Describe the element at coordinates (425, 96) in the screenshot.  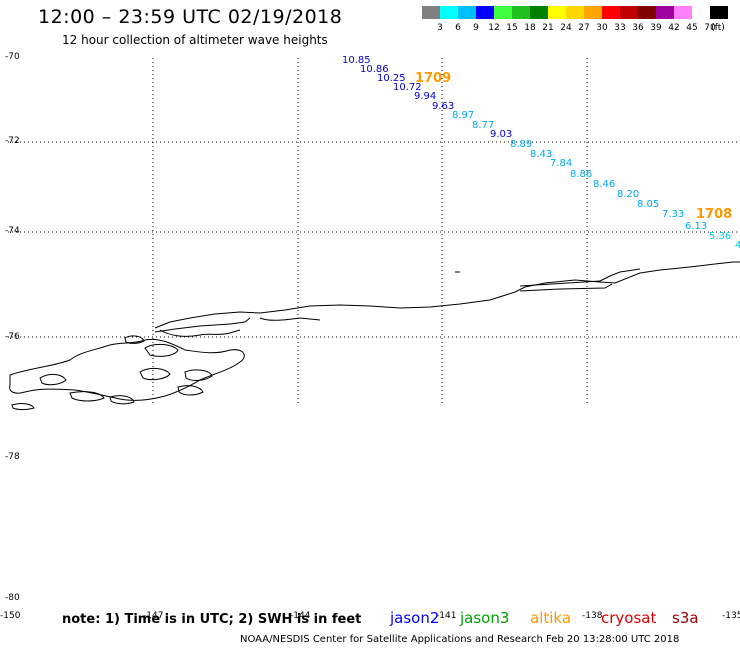
I see `wave-height-value: 9.94` at that location.